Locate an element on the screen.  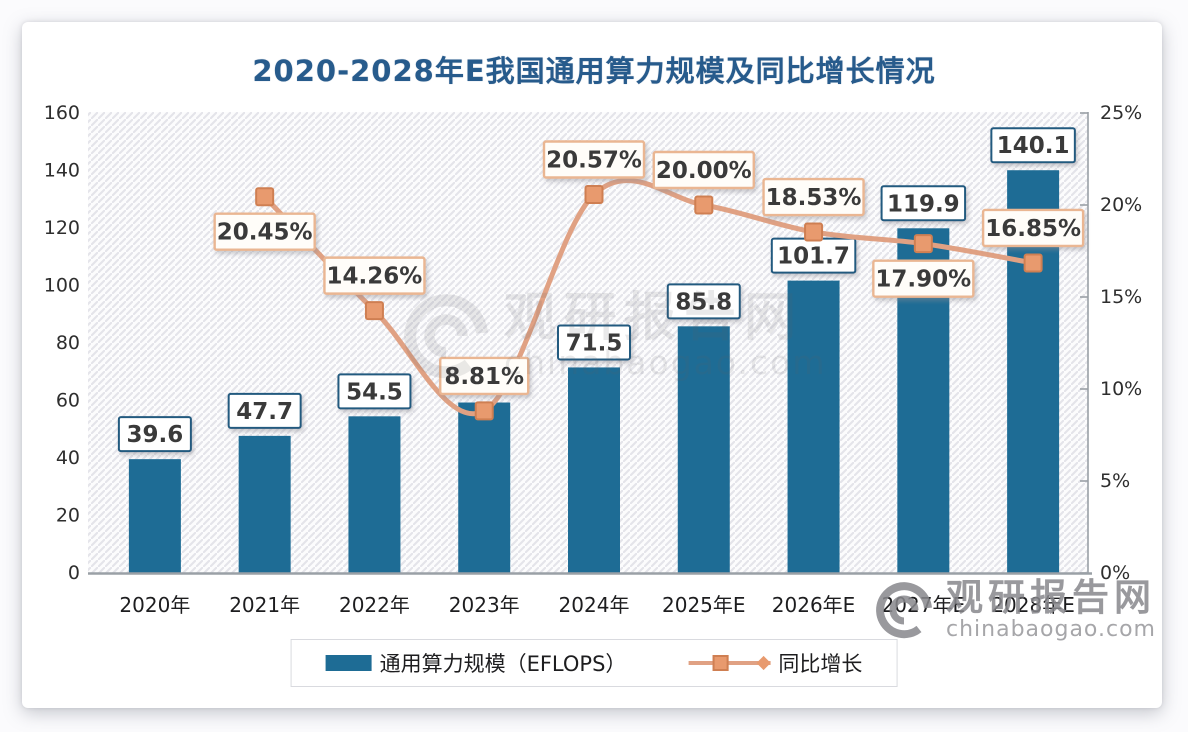
legend: 通用算力规模（EFLOPS） 同比增长 is located at coordinates (594, 663).